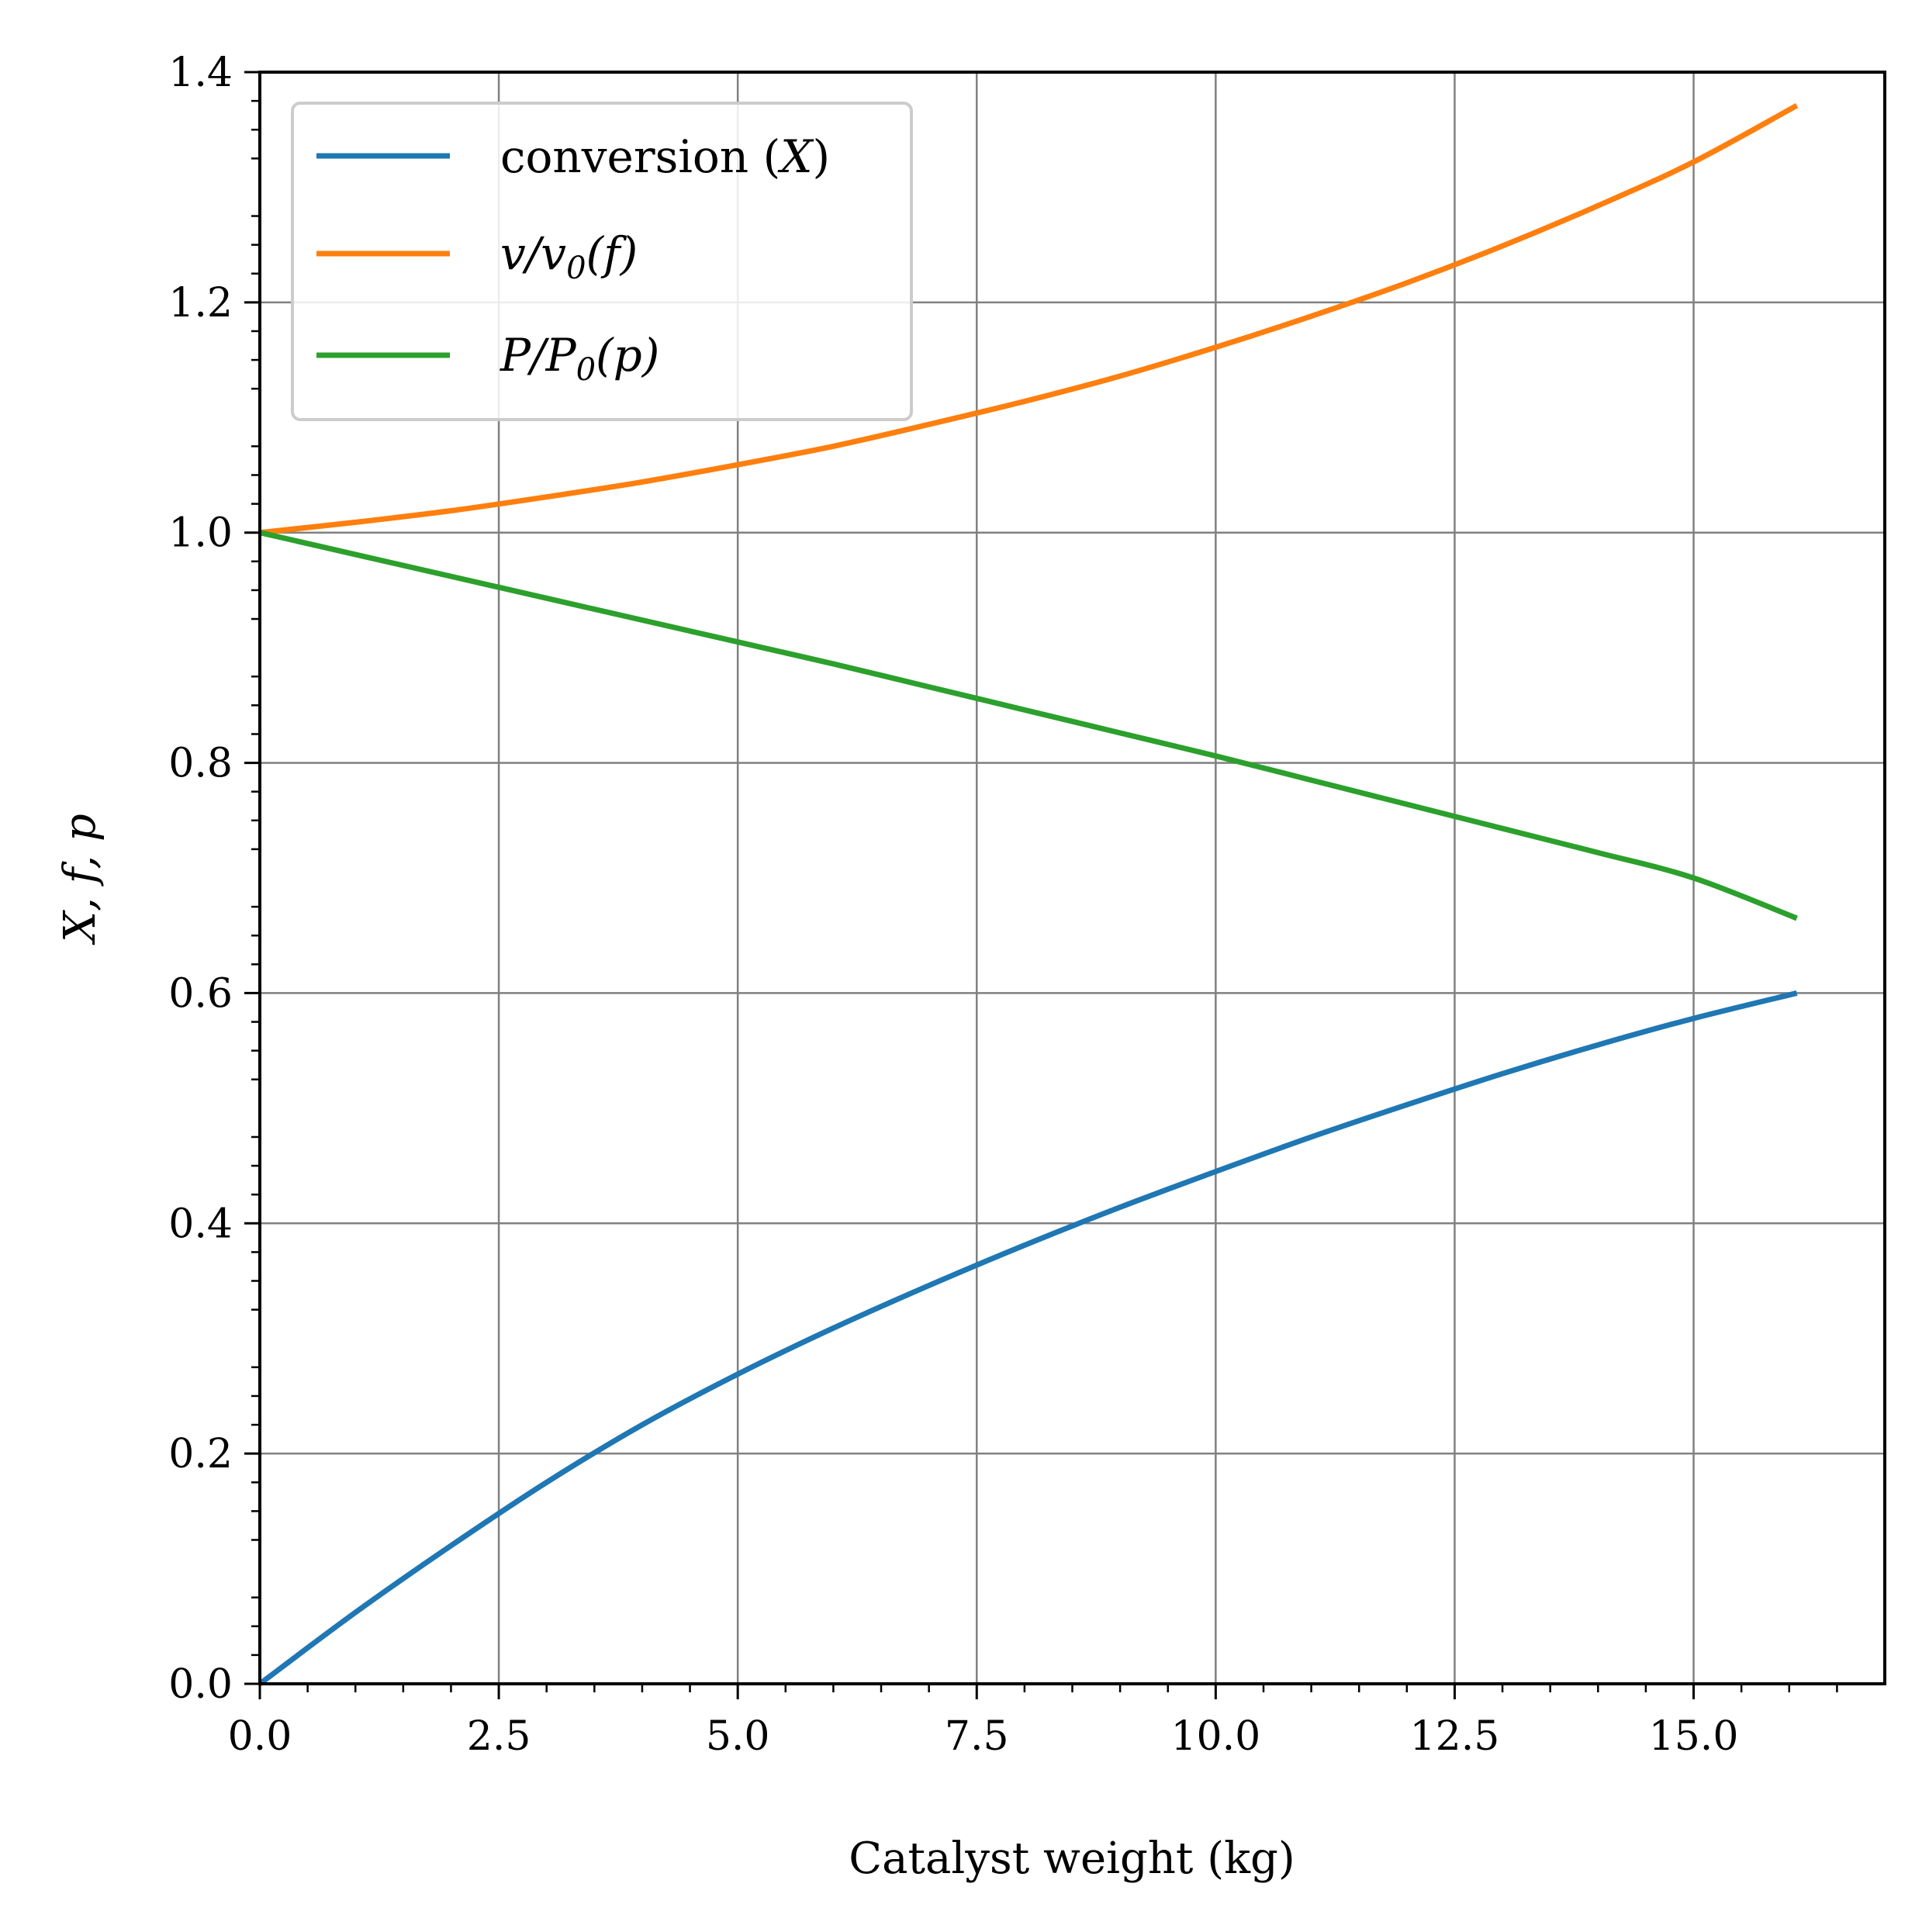 This screenshot has height=1932, width=1929. Describe the element at coordinates (201, 1224) in the screenshot. I see `y-tick-label: 0.4` at that location.